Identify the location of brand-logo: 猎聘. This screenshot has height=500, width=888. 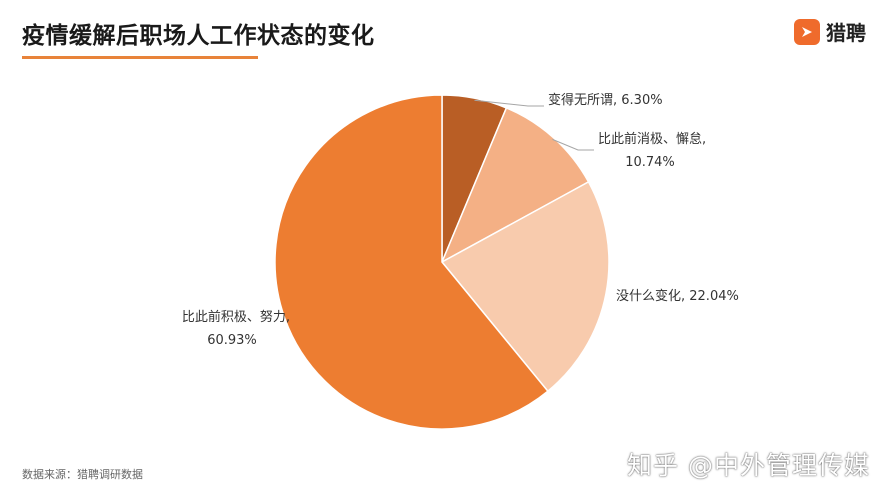
(830, 31).